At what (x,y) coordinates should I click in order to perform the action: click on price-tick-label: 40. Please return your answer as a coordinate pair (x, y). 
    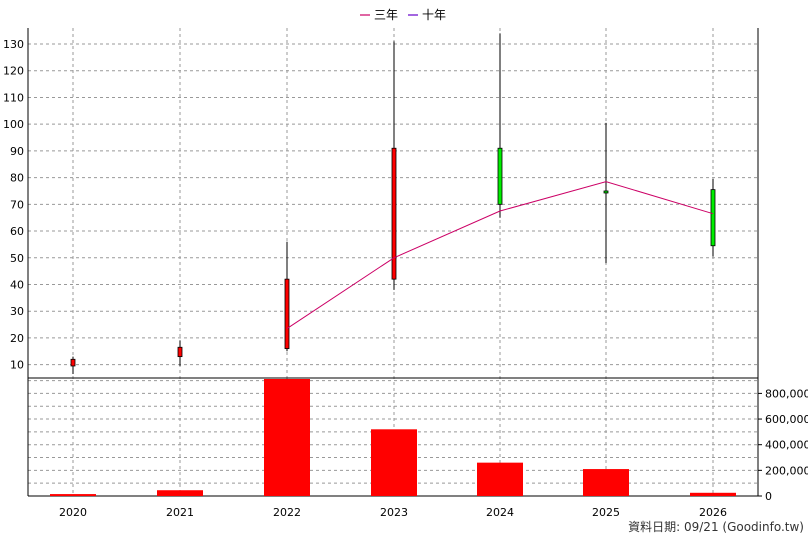
    Looking at the image, I should click on (17, 284).